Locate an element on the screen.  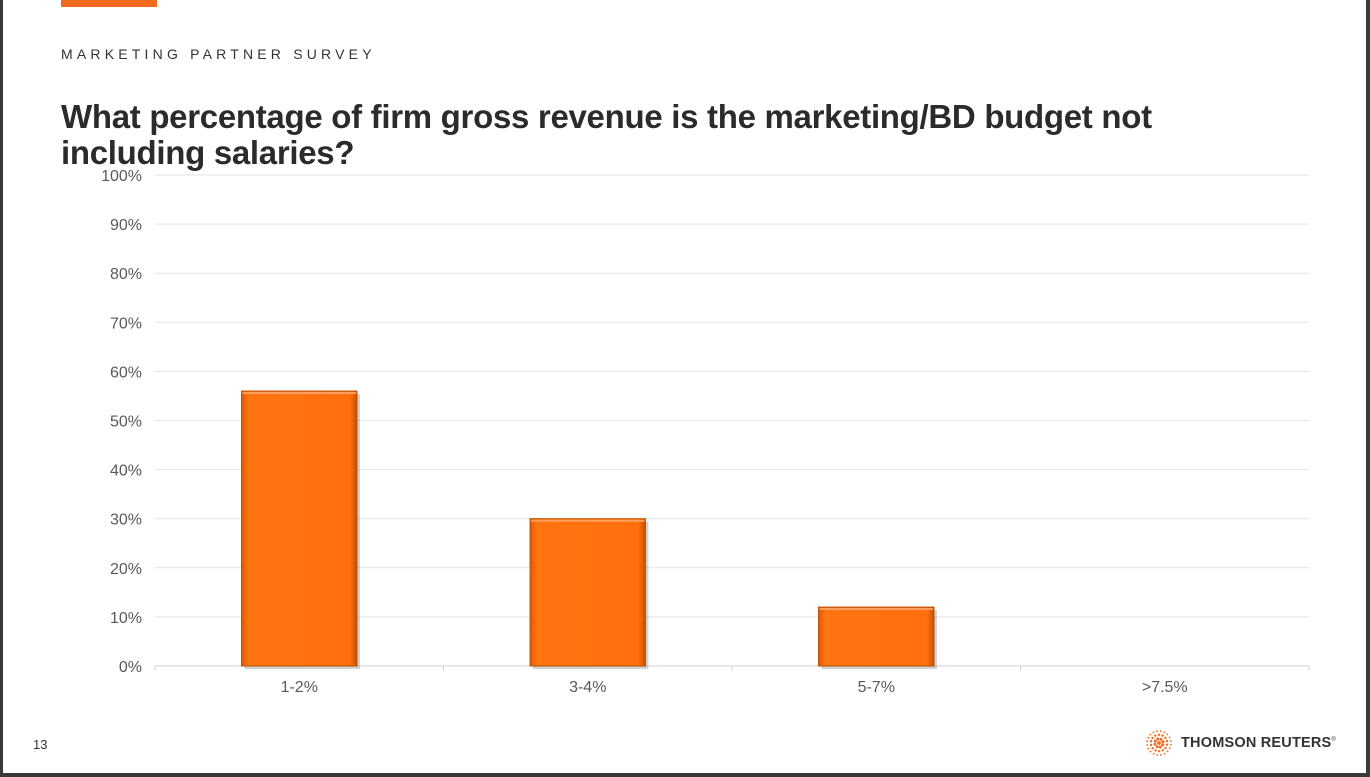
y-tick-label: 40% is located at coordinates (126, 471).